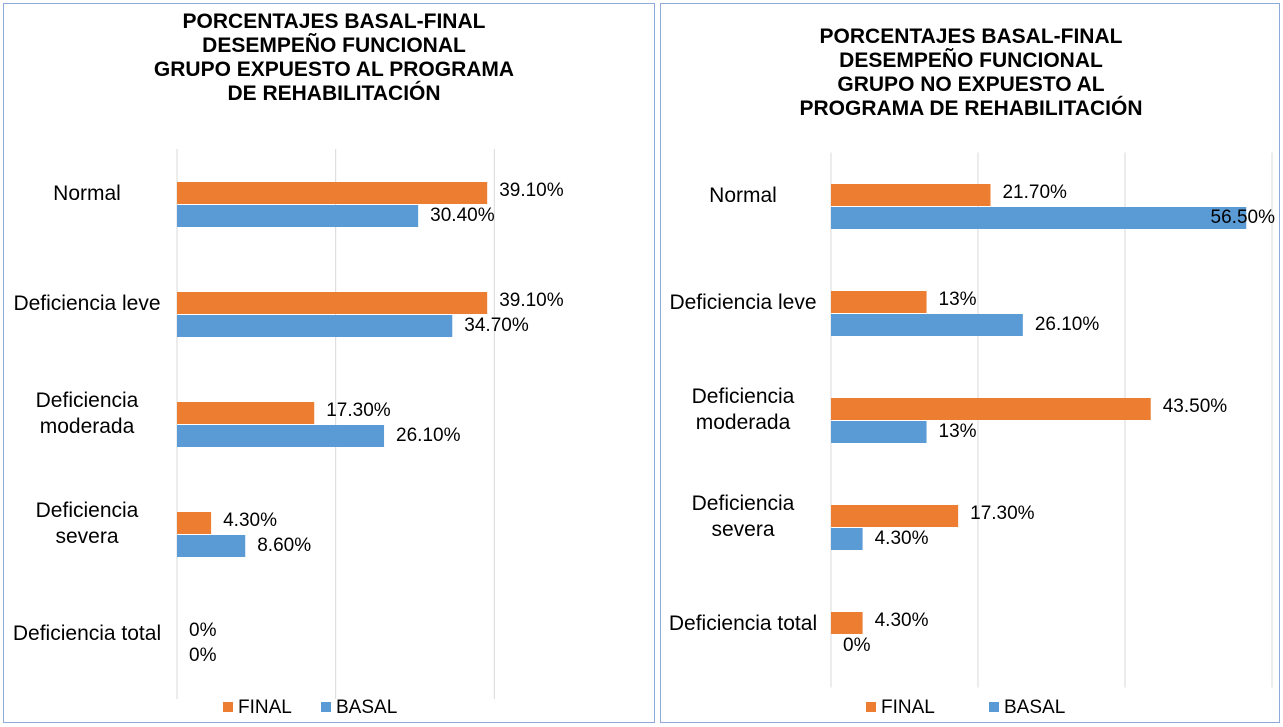 The width and height of the screenshot is (1283, 727). What do you see at coordinates (496, 325) in the screenshot?
I see `value-label: 34.70%` at bounding box center [496, 325].